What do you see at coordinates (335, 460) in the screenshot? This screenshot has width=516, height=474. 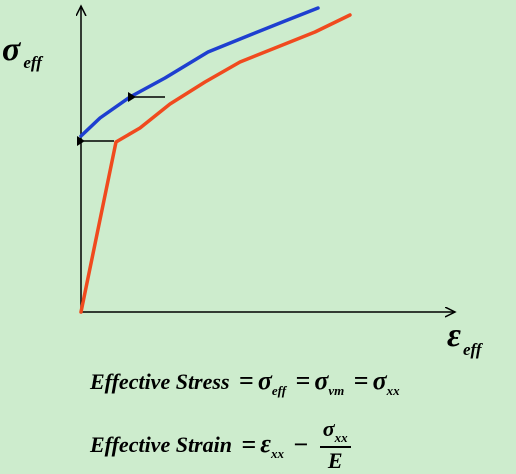 I see `fraction-denominator: E` at bounding box center [335, 460].